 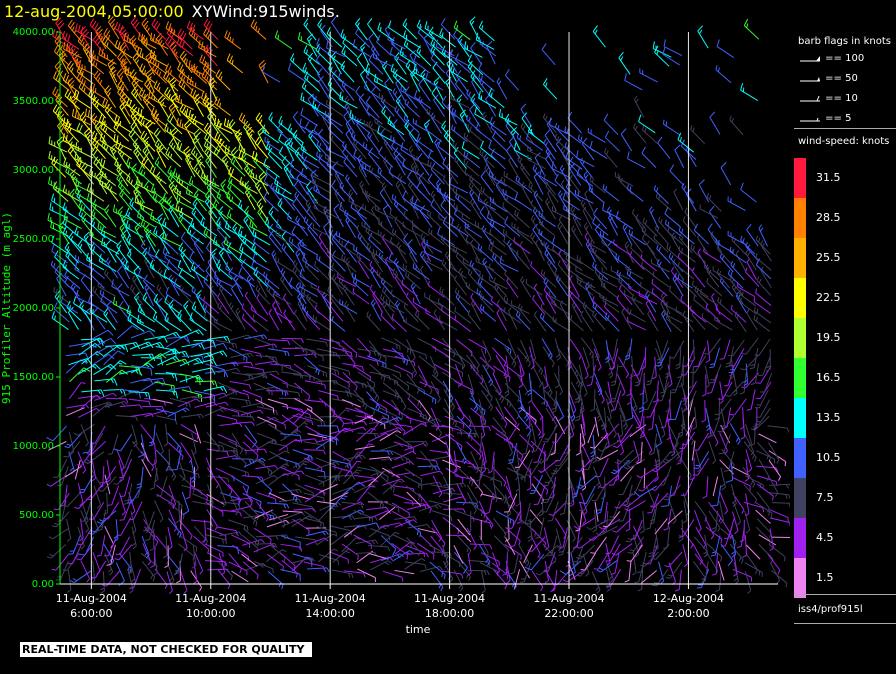 What do you see at coordinates (837, 118) in the screenshot?
I see `barb-flag-label: == 5` at bounding box center [837, 118].